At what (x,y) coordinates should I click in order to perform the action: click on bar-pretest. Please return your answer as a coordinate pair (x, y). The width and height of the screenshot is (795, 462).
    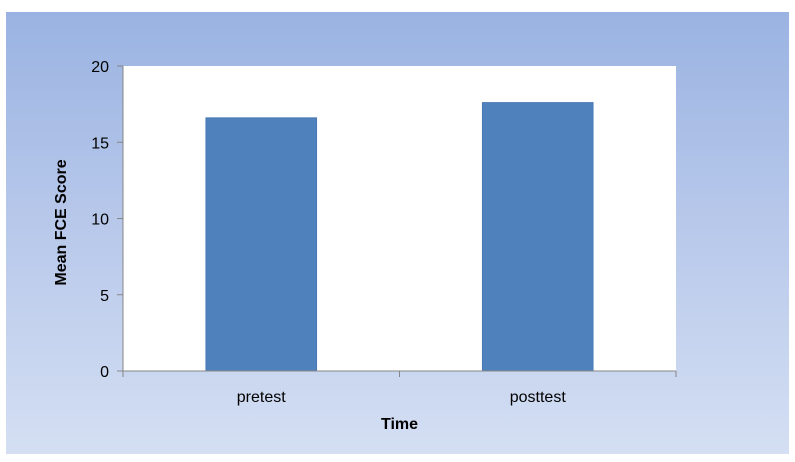
    Looking at the image, I should click on (261, 244).